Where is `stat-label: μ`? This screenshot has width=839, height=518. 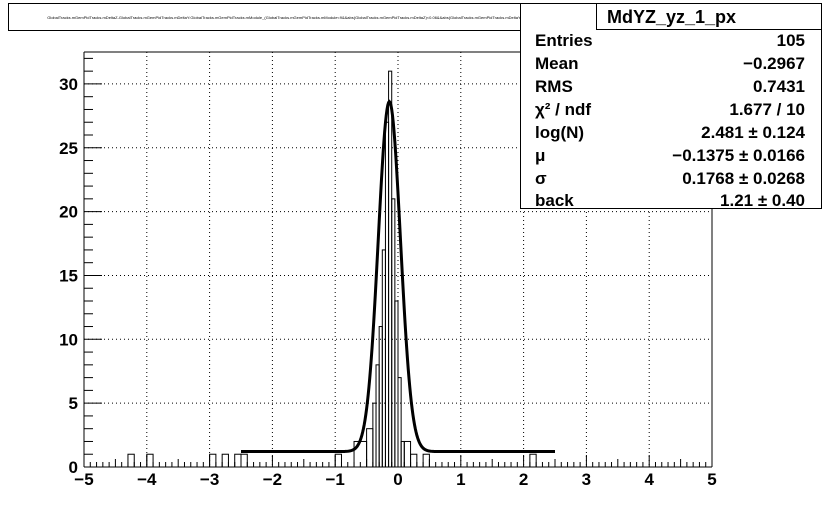 stat-label: μ is located at coordinates (540, 155).